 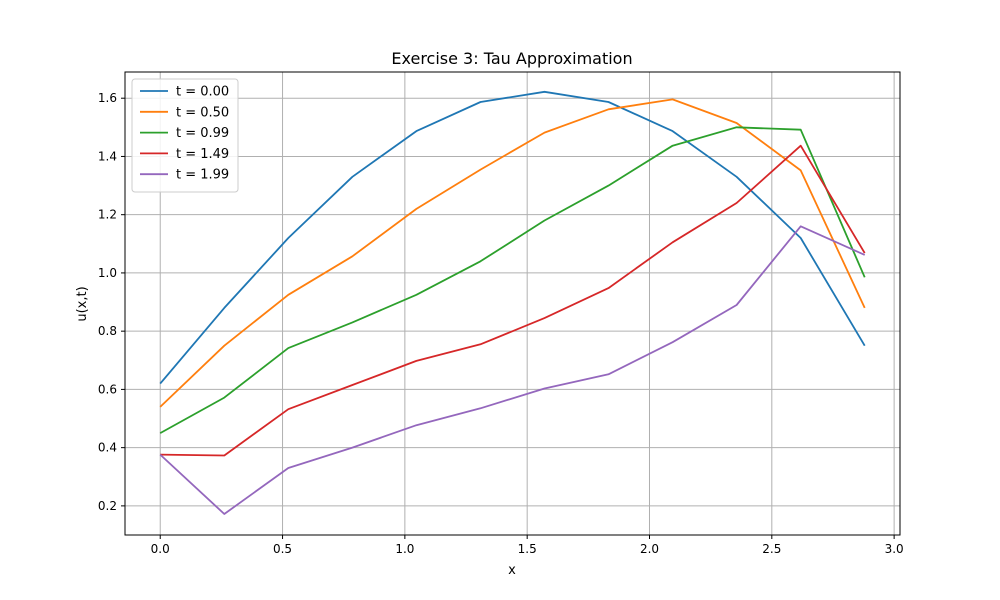 I want to click on x-tick-label: 3.0, so click(x=894, y=549).